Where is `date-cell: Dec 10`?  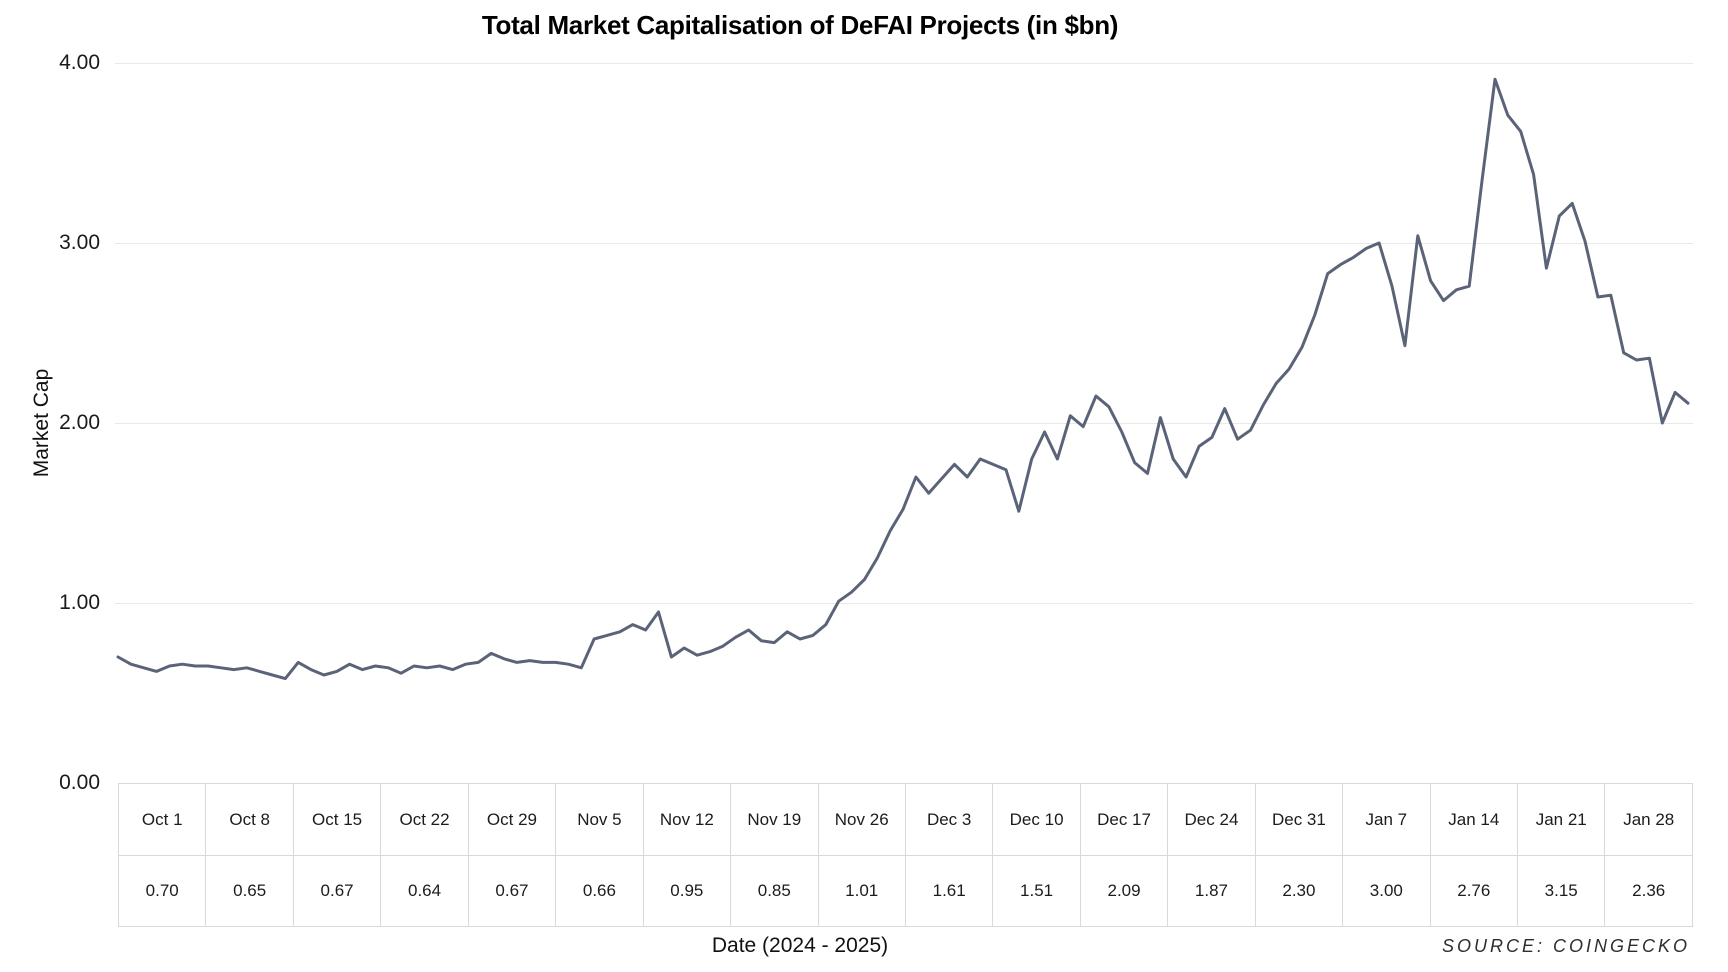 date-cell: Dec 10 is located at coordinates (1036, 819).